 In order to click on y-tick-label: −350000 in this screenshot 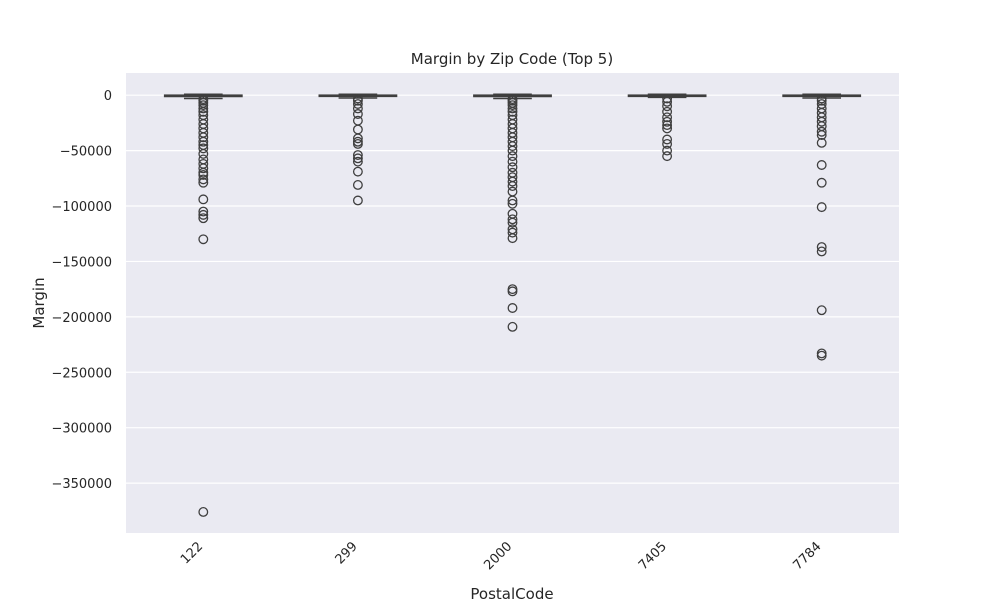, I will do `click(81, 484)`.